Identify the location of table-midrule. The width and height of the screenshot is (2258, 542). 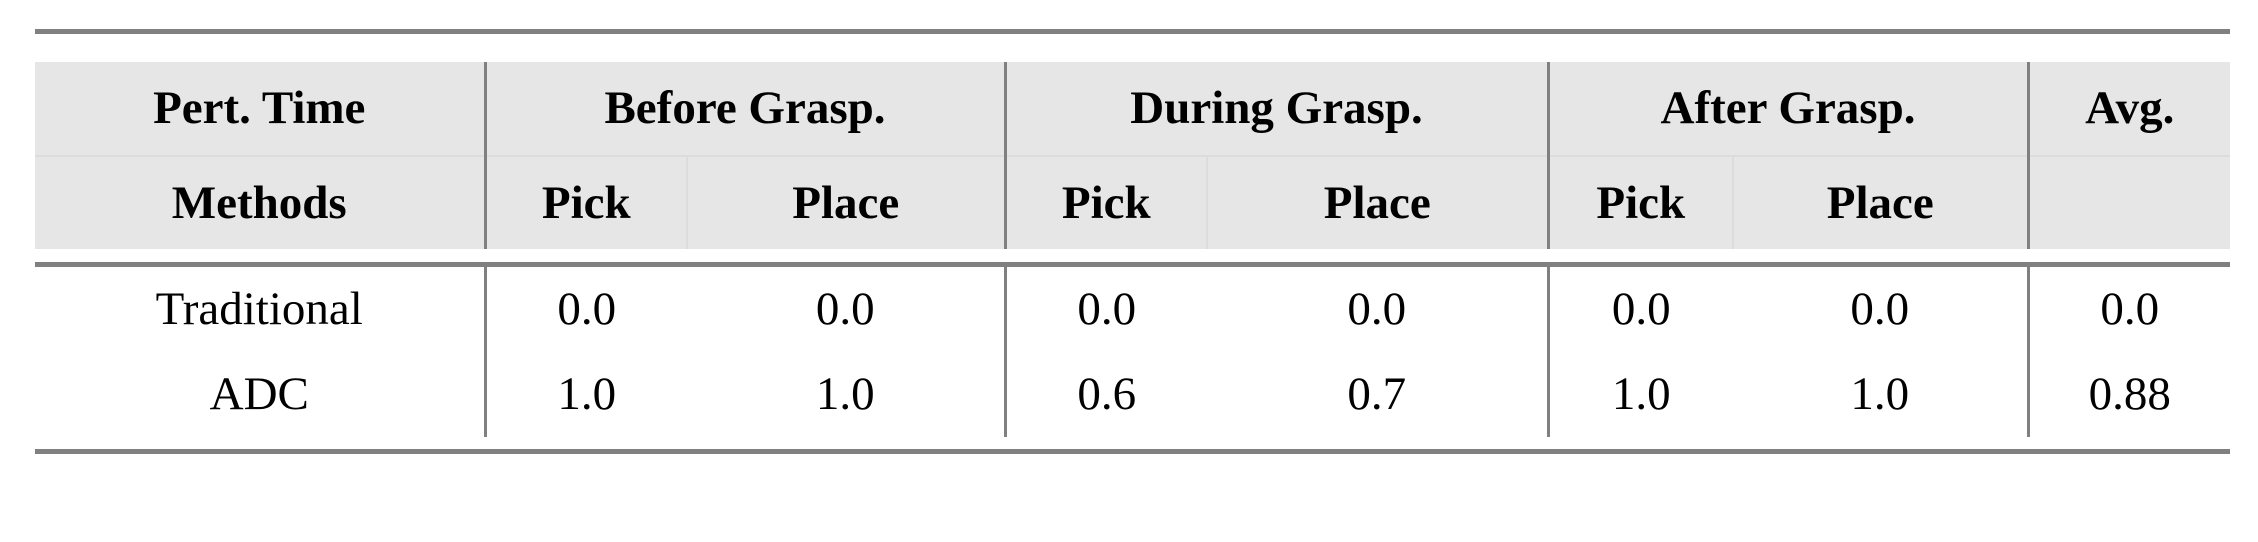
(1132, 264).